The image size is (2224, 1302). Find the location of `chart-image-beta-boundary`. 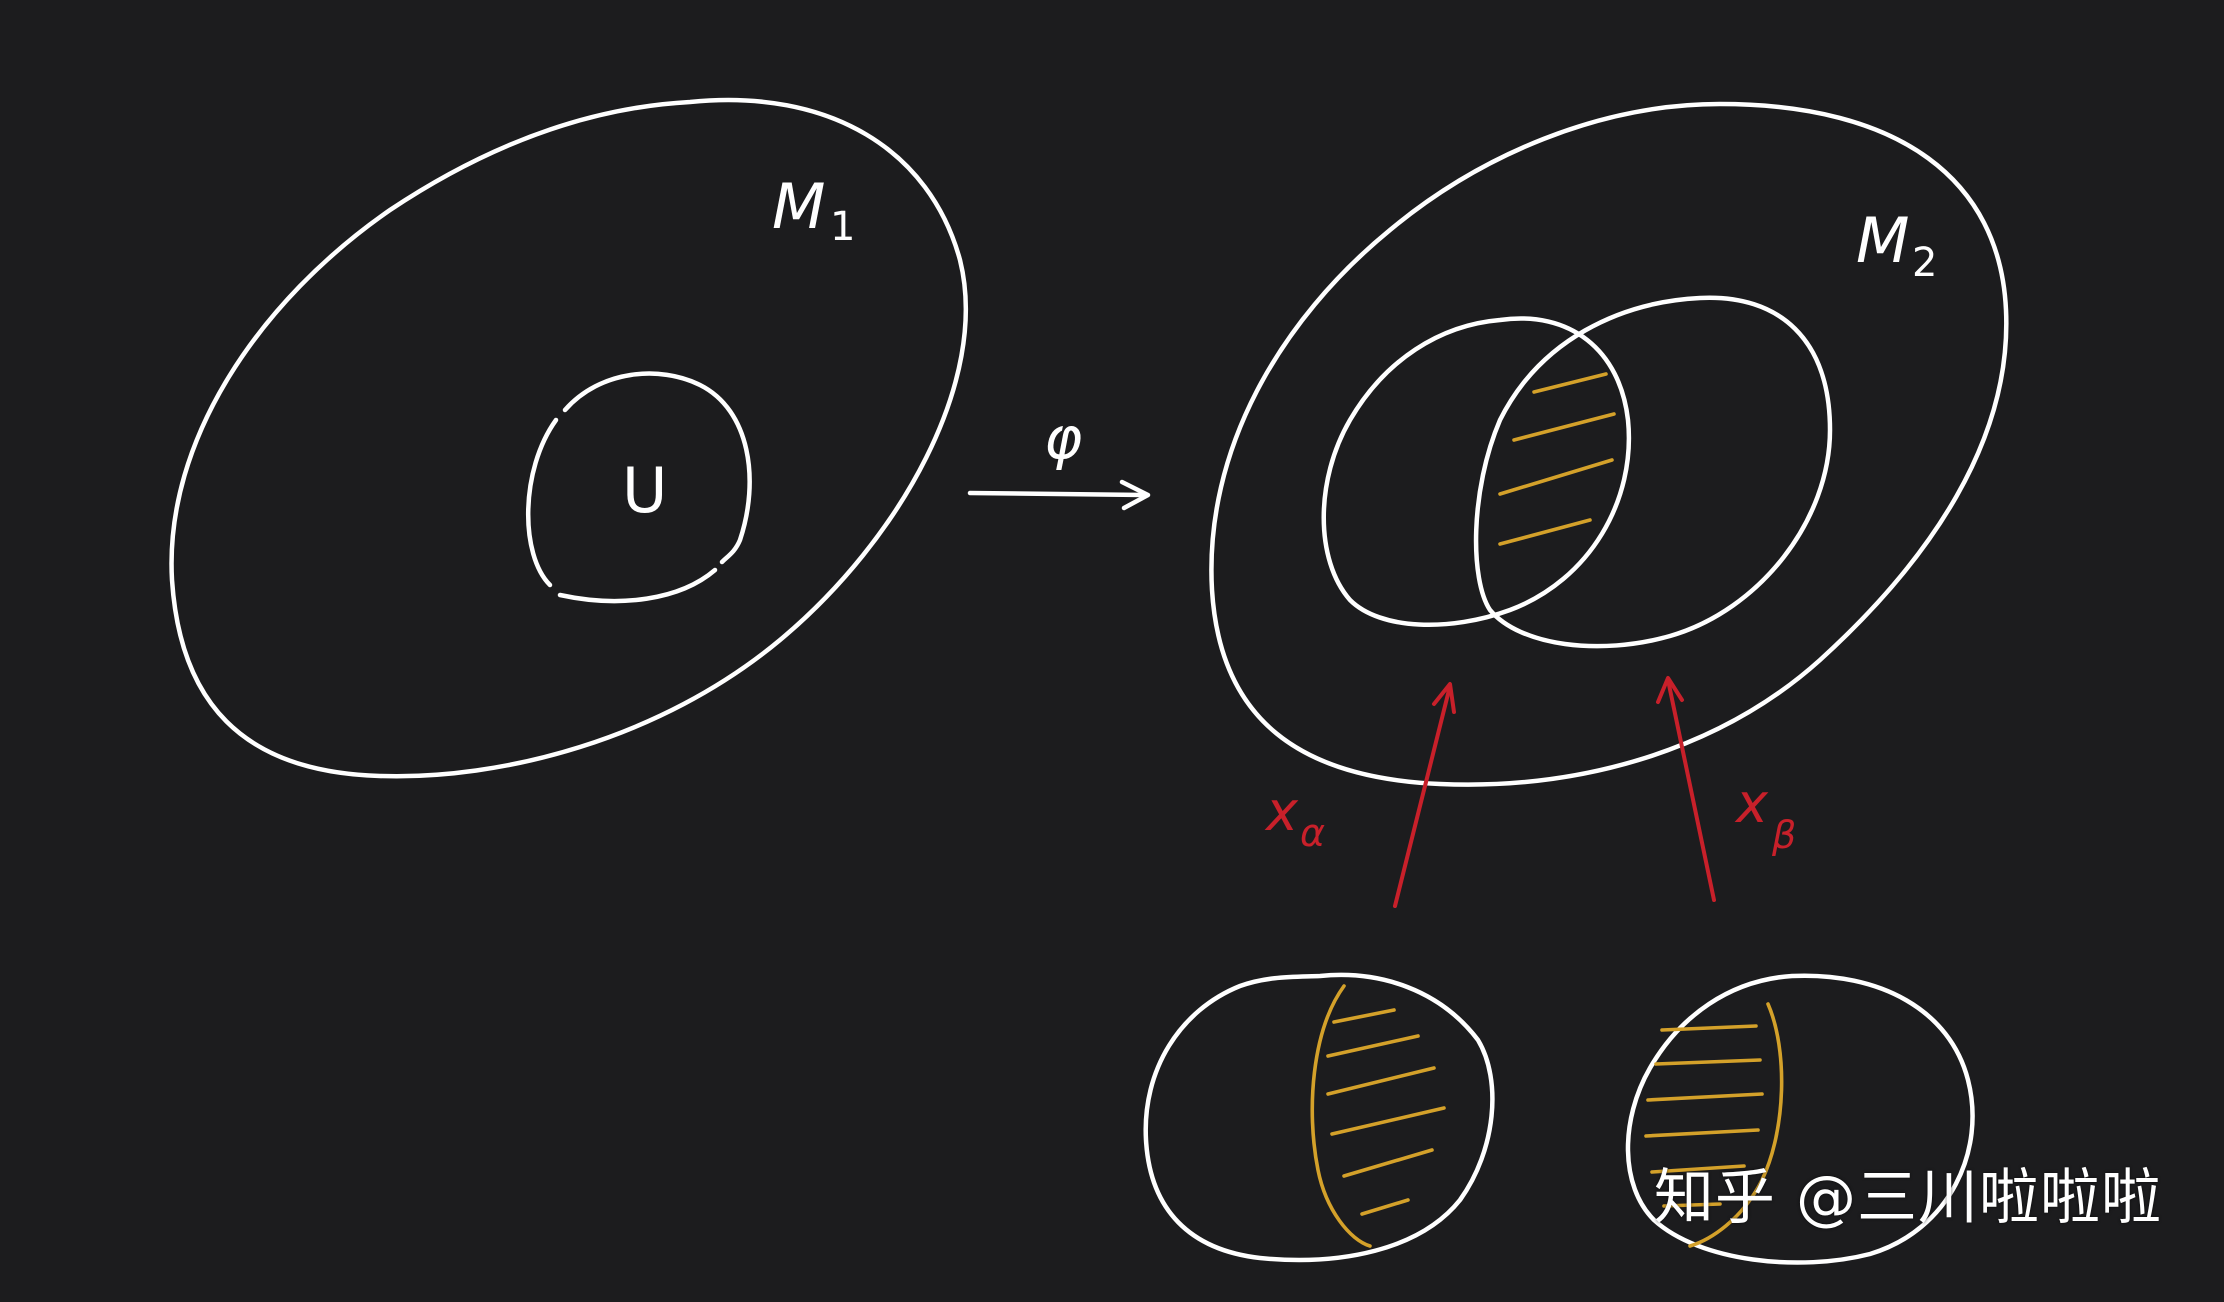

chart-image-beta-boundary is located at coordinates (1736, 1125).